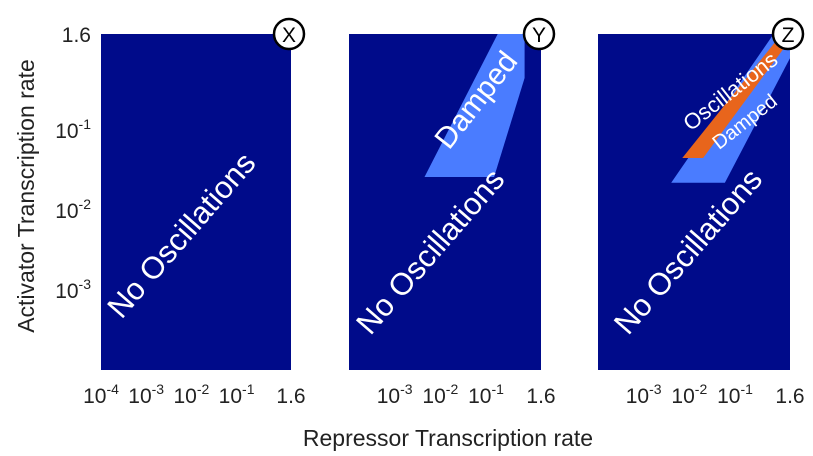 The image size is (813, 456). I want to click on panel-badge-label: X, so click(289, 35).